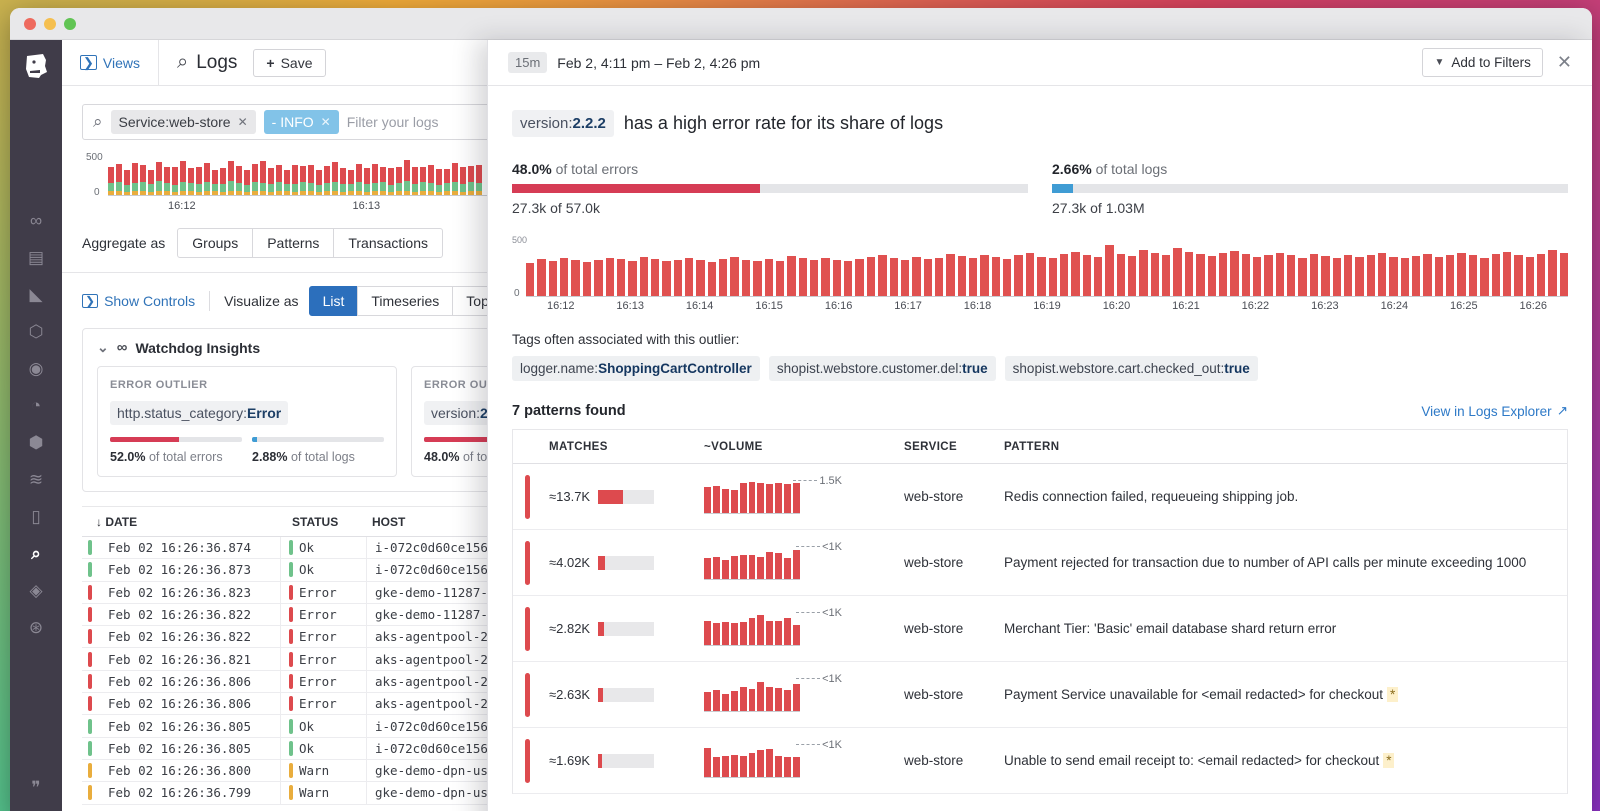 This screenshot has height=811, width=1600. What do you see at coordinates (36, 787) in the screenshot?
I see `help-chat-icon: ❞` at bounding box center [36, 787].